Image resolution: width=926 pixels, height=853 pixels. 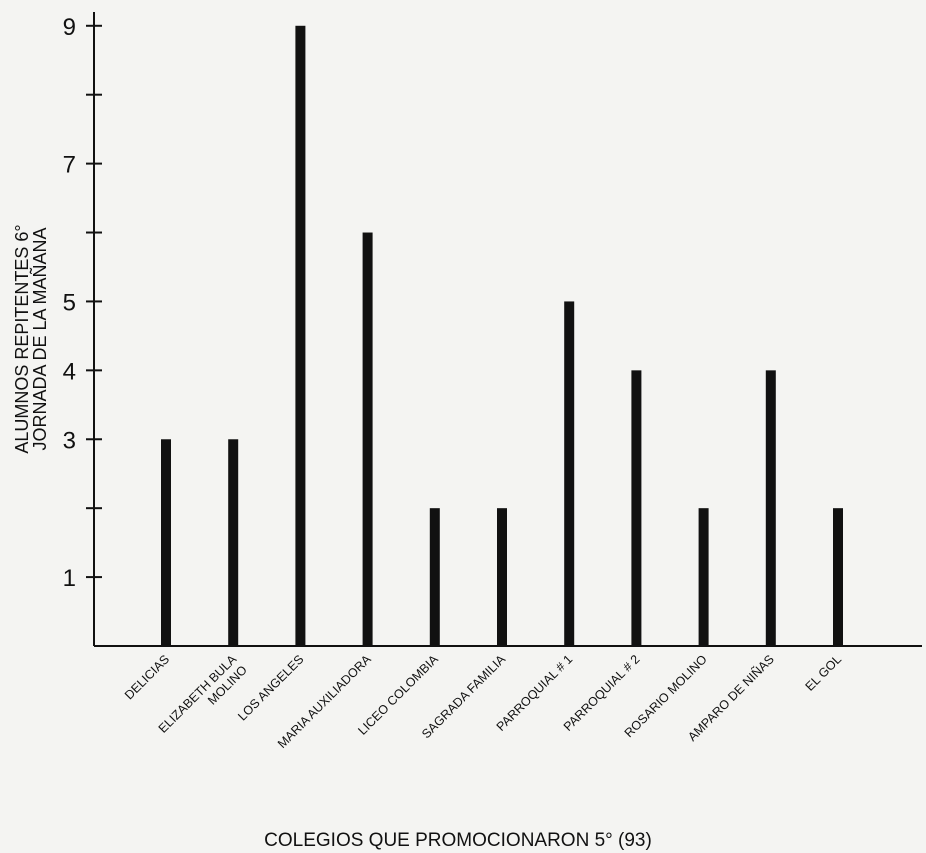 What do you see at coordinates (458, 840) in the screenshot?
I see `x-axis-title: COLEGIOS QUE PROMOCIONARON 5° (93)` at bounding box center [458, 840].